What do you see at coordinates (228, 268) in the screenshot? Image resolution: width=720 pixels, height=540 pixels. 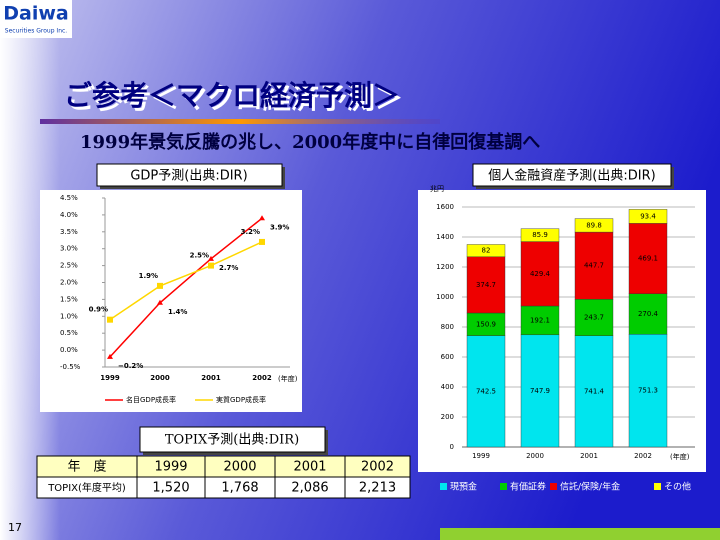 I see `data-label: 2.7%` at bounding box center [228, 268].